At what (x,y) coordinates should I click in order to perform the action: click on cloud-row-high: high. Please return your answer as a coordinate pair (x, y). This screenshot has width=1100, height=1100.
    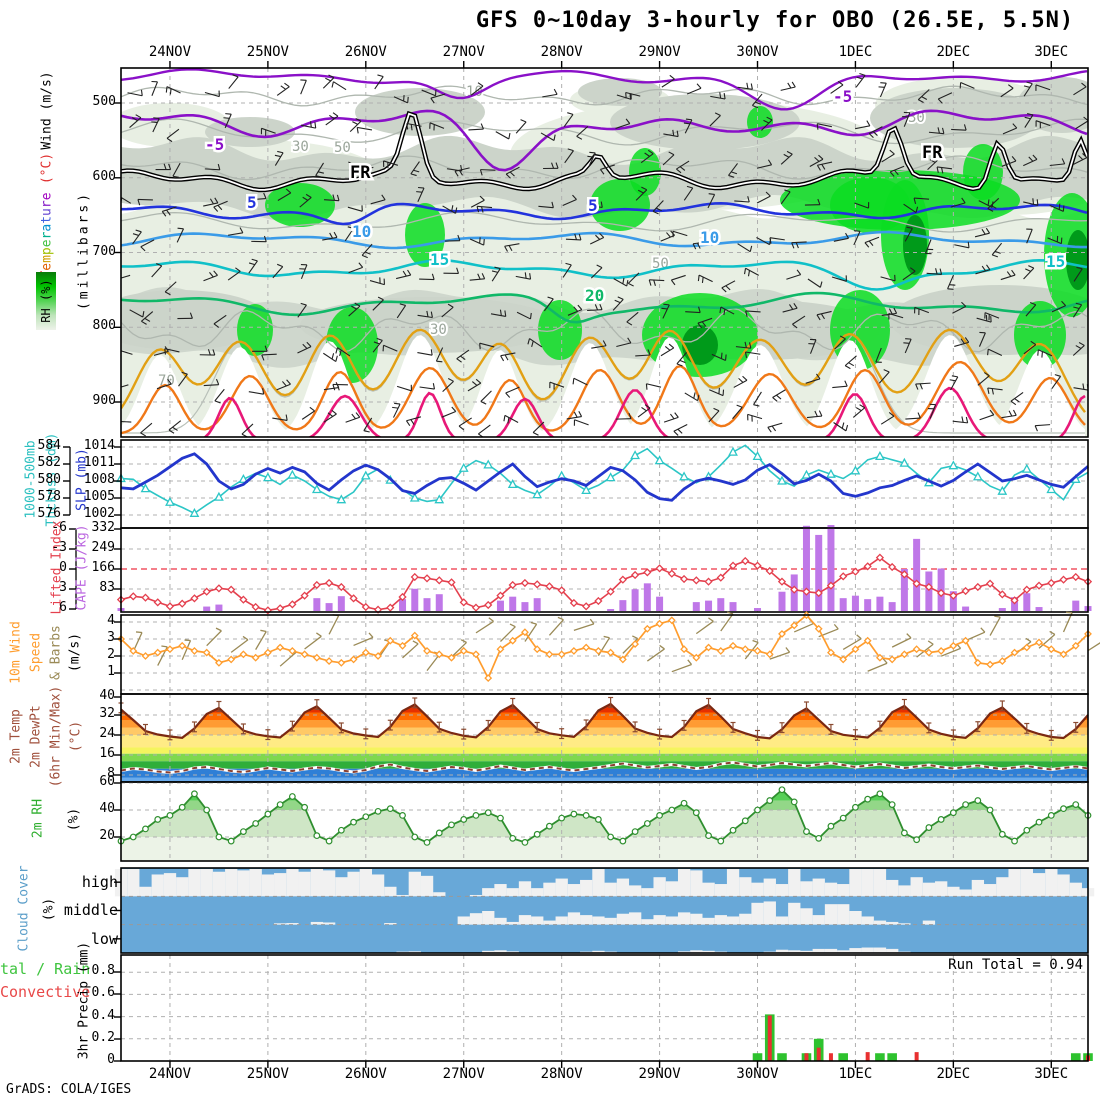
    Looking at the image, I should click on (99, 882).